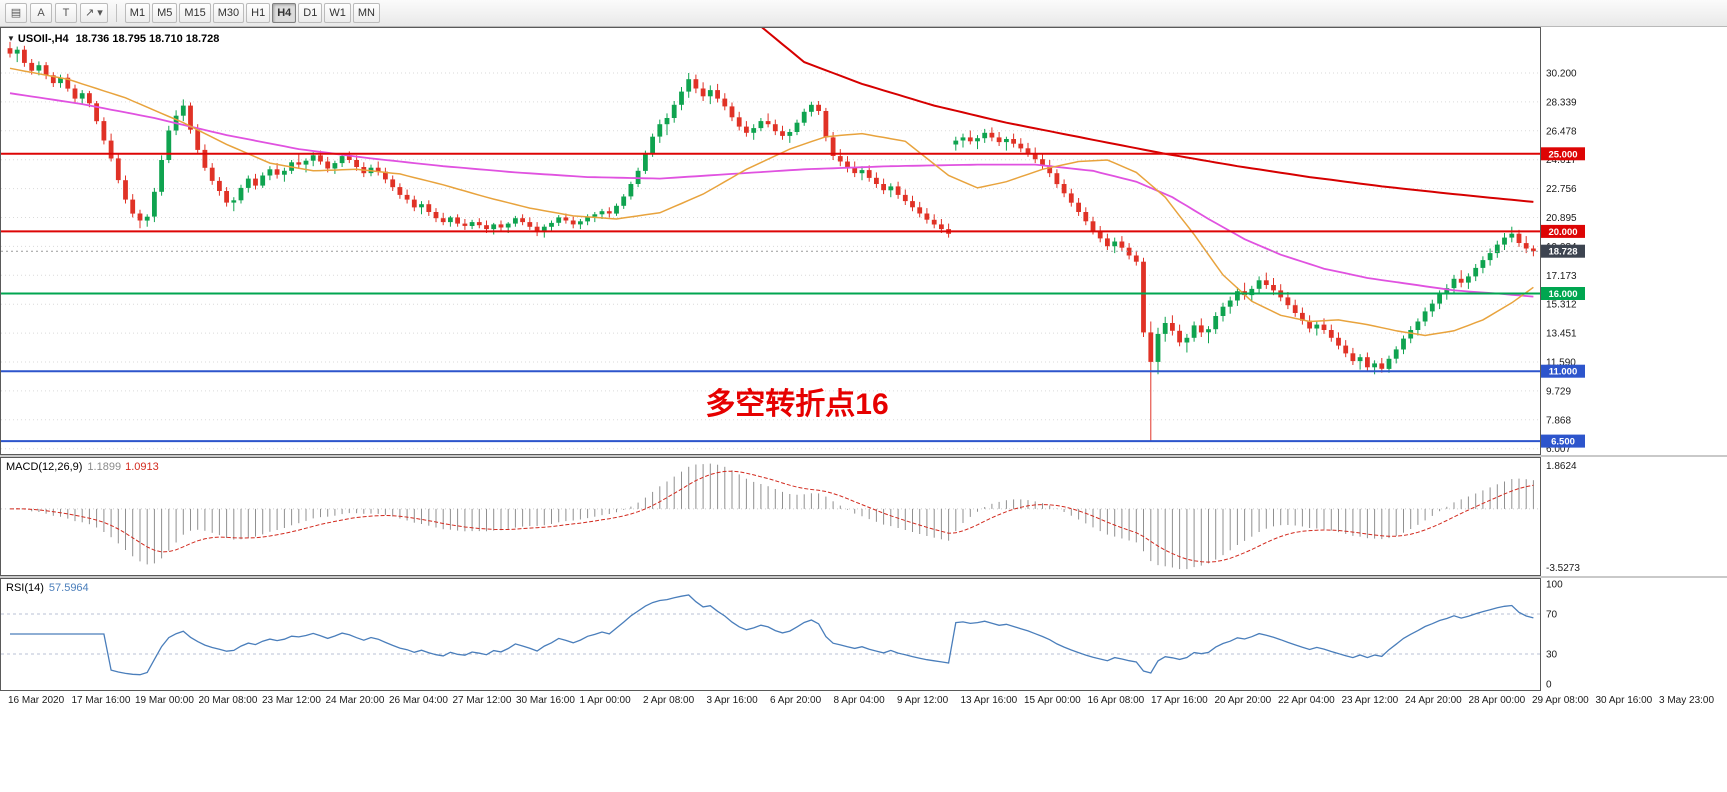 The height and width of the screenshot is (792, 1727). I want to click on rsi-axis-label: 100, so click(1554, 585).